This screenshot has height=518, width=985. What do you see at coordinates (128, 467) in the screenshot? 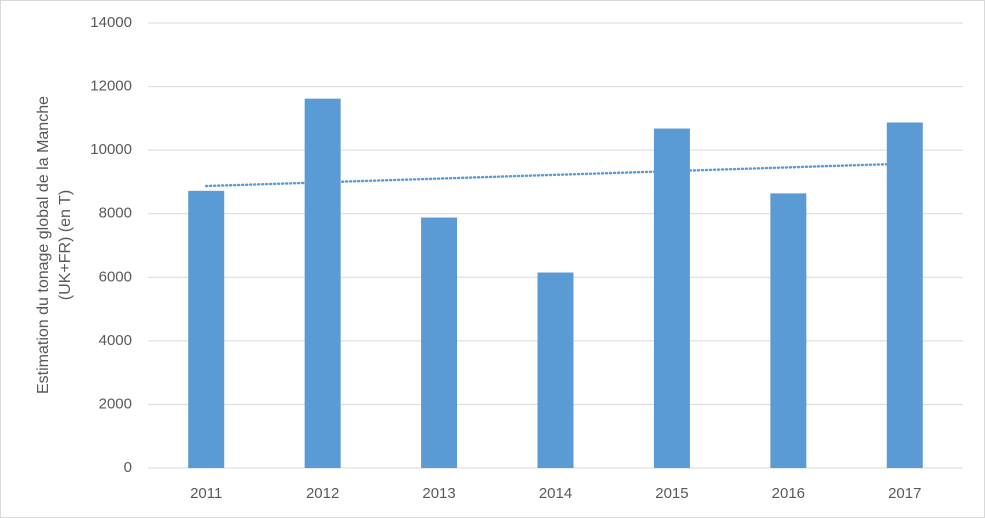
I see `y-tick-label: 0` at bounding box center [128, 467].